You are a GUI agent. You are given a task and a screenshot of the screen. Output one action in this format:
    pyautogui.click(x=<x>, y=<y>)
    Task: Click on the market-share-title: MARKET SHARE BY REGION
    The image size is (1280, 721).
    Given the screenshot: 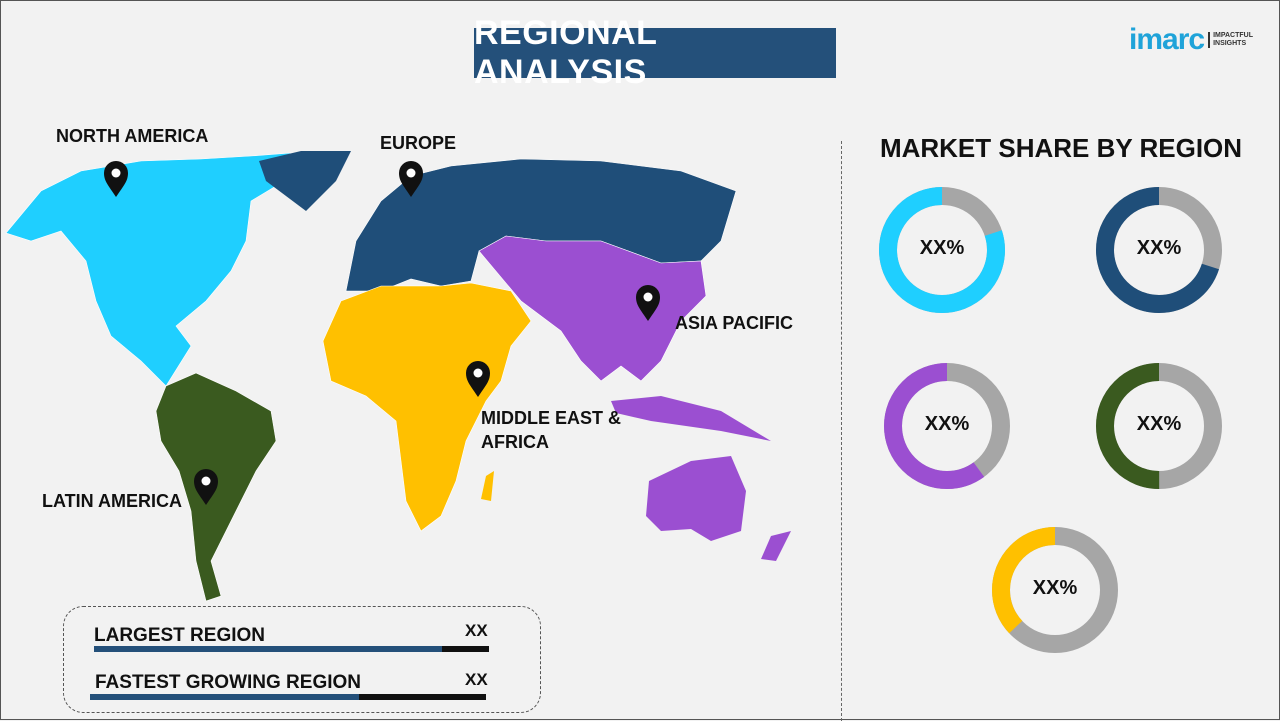 What is the action you would take?
    pyautogui.click(x=1061, y=148)
    